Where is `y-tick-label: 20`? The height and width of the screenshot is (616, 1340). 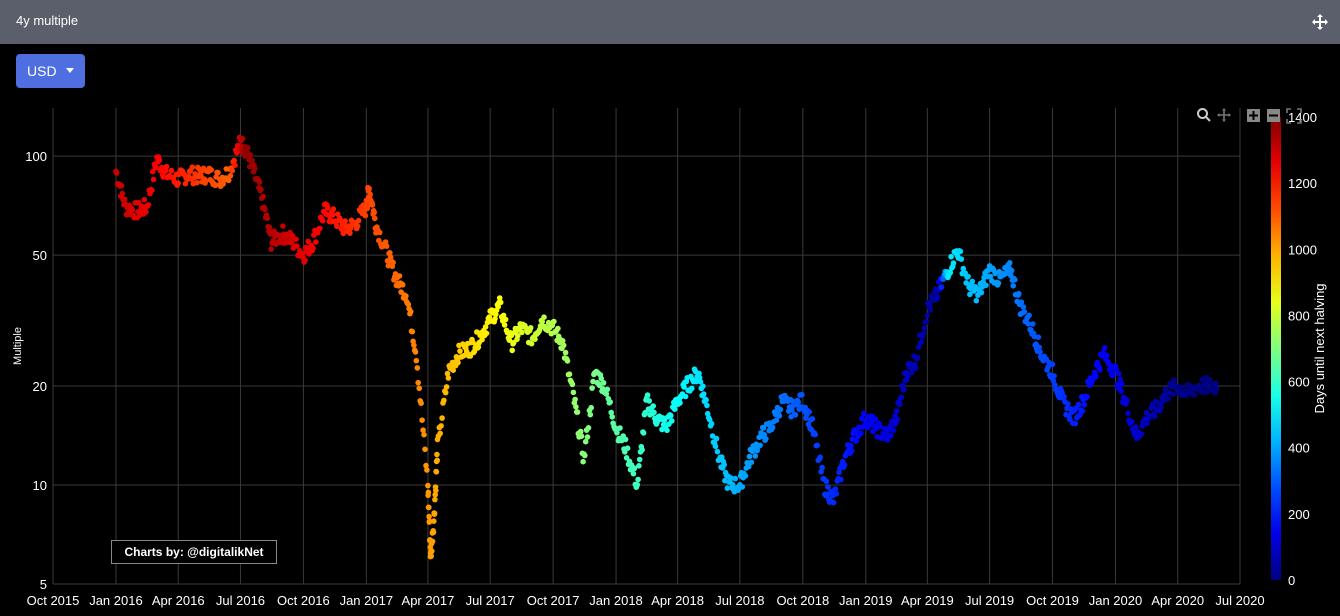
y-tick-label: 20 is located at coordinates (40, 386).